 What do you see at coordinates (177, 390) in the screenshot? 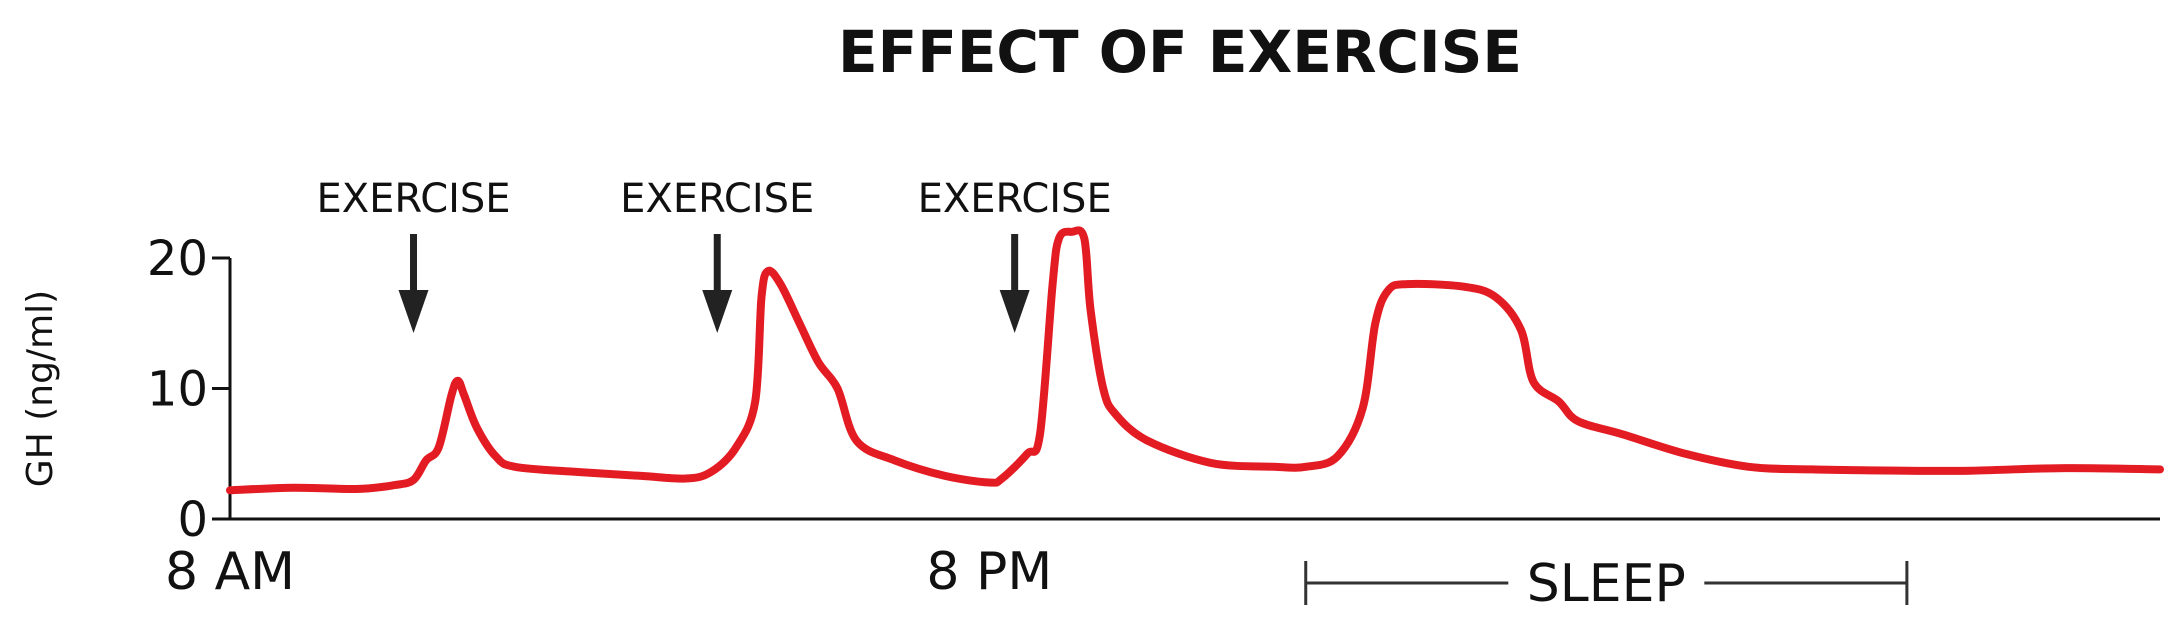
I see `y-tick-label: 10` at bounding box center [177, 390].